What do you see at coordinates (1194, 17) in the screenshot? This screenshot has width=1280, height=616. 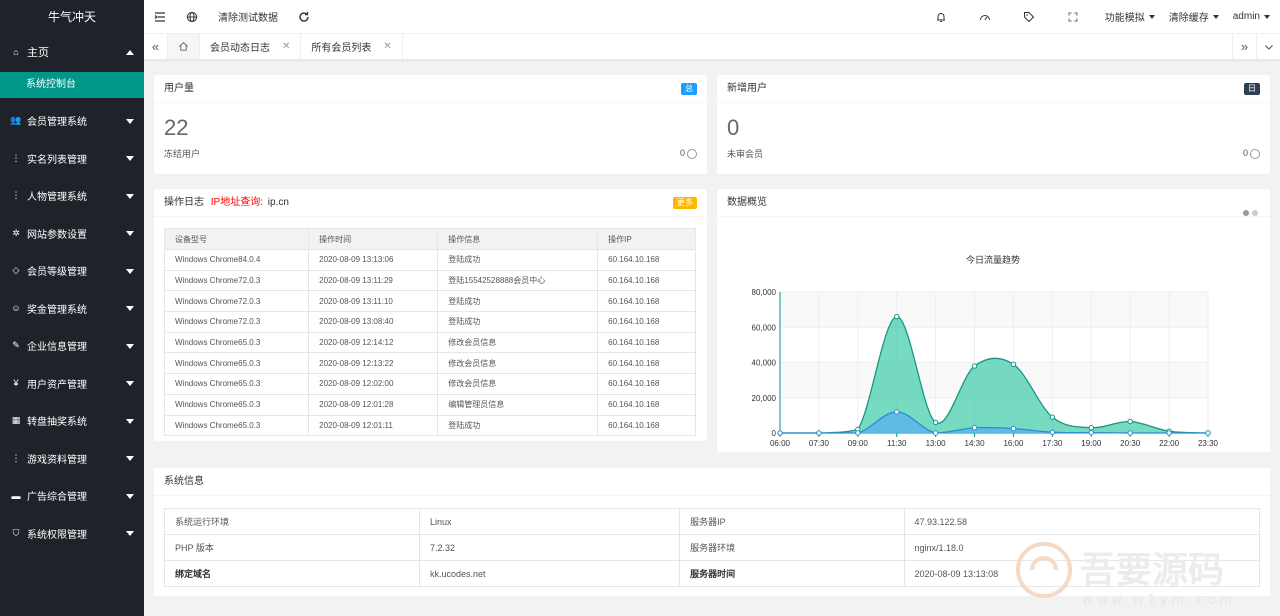 I see `clear-cache-menu: 清除缓存` at bounding box center [1194, 17].